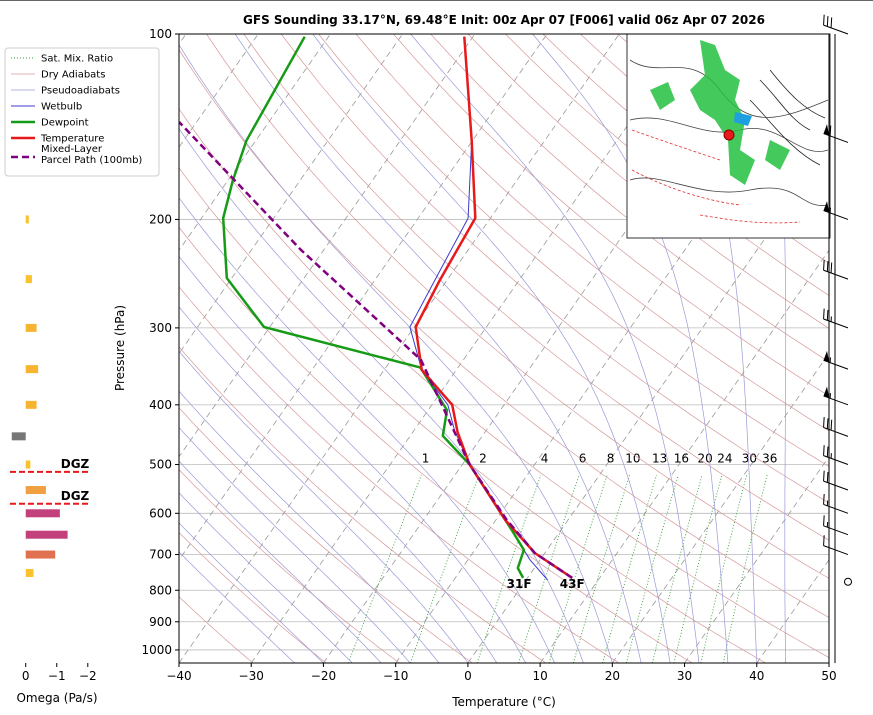  I want to click on omega-tick-label: −1, so click(57, 676).